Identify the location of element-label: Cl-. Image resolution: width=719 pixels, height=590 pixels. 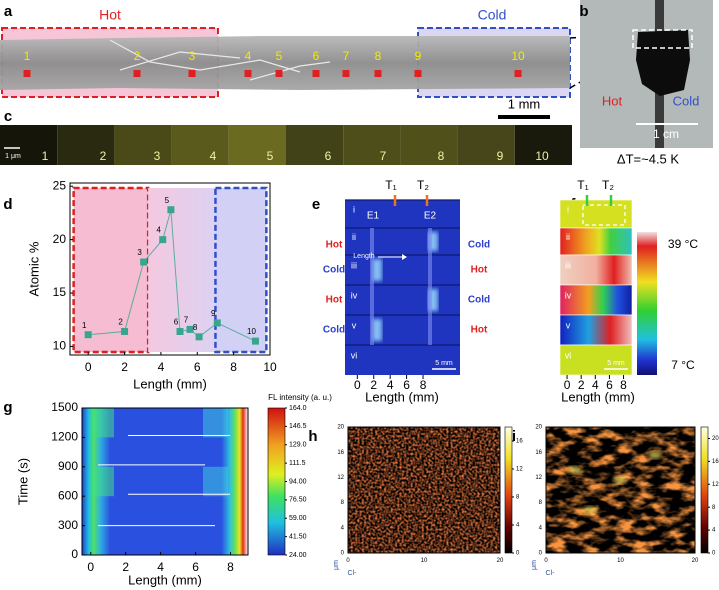
(353, 573).